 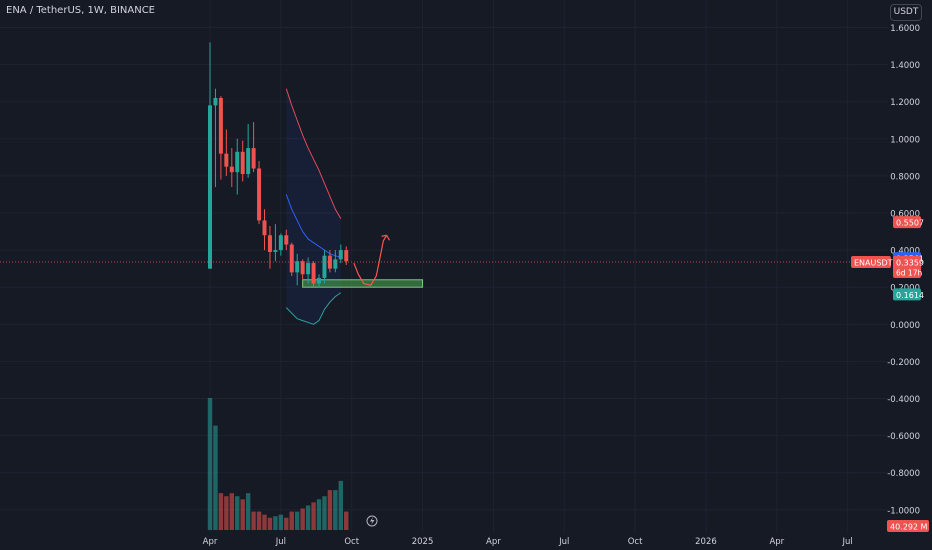 I want to click on symbol-label: ENAUSDT, so click(x=873, y=262).